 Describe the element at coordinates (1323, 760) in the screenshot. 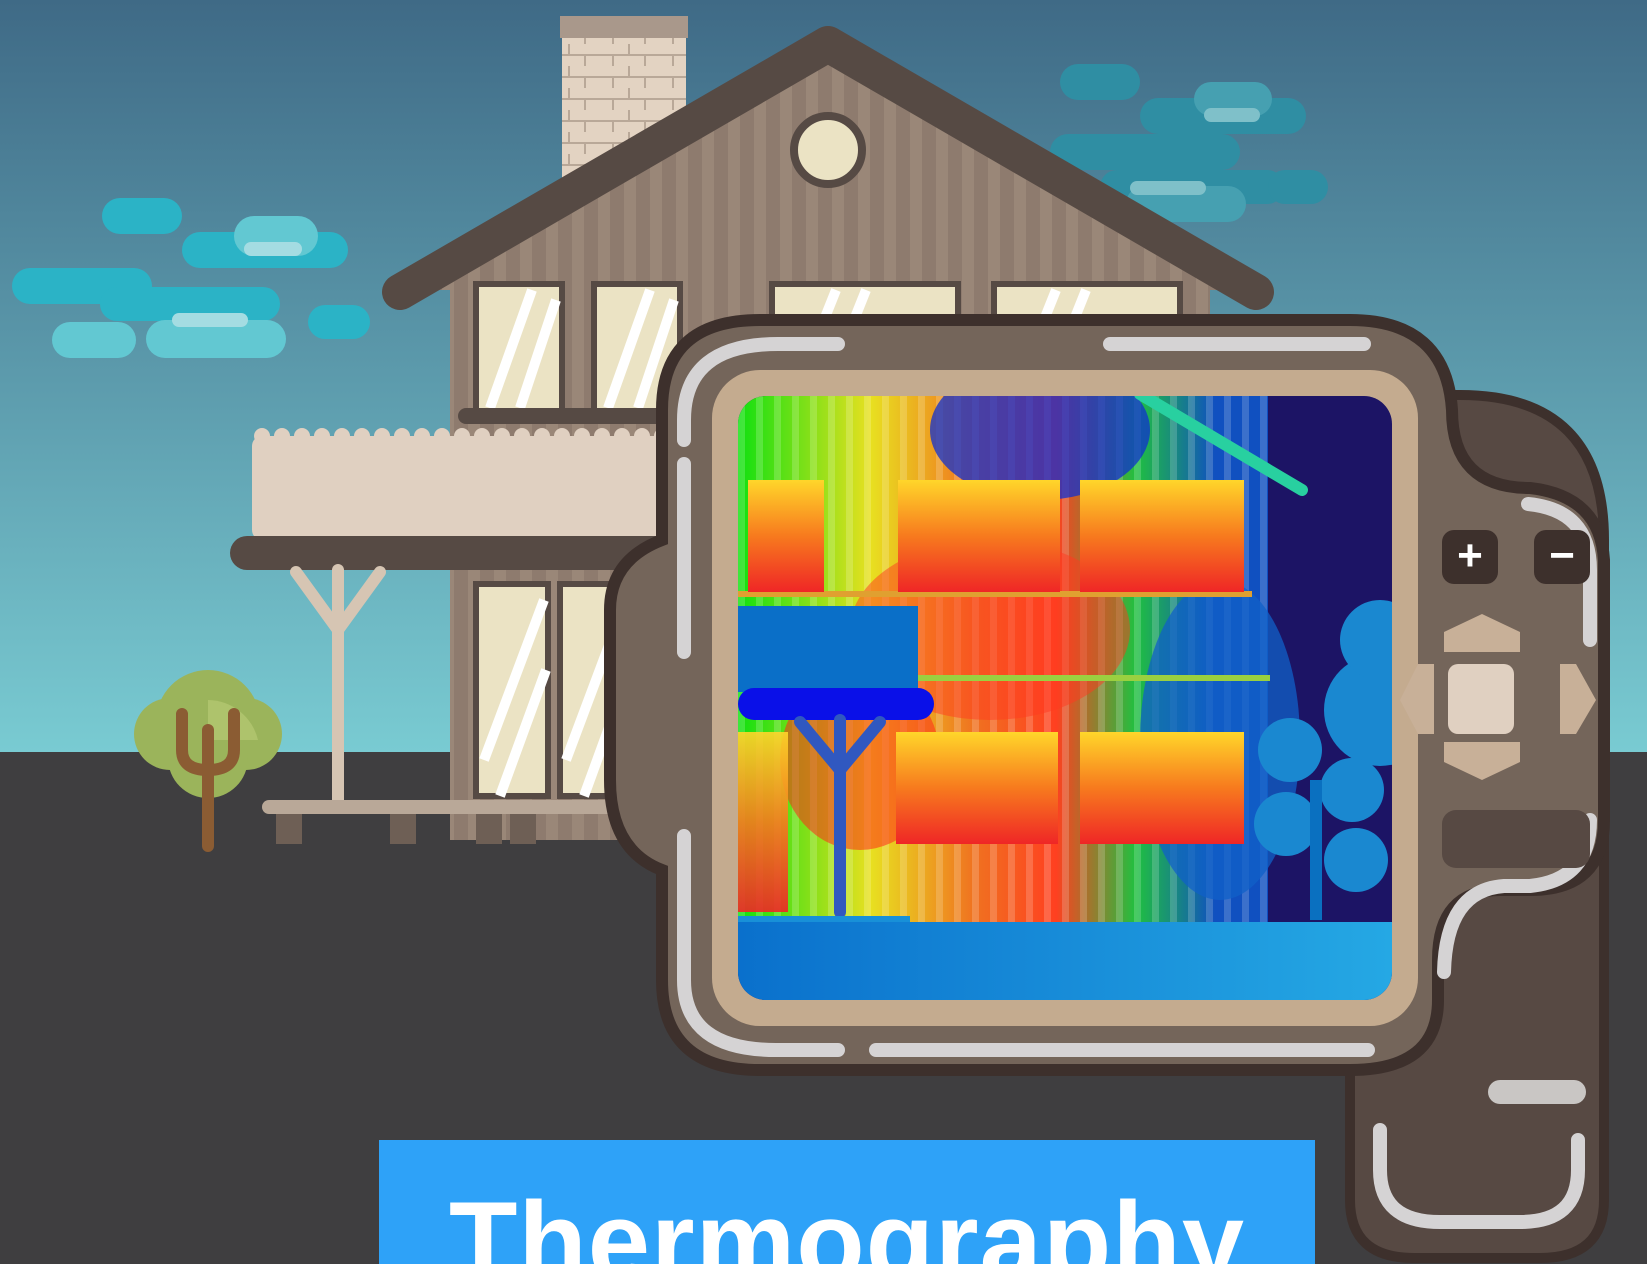

I see `thermal-tree` at that location.